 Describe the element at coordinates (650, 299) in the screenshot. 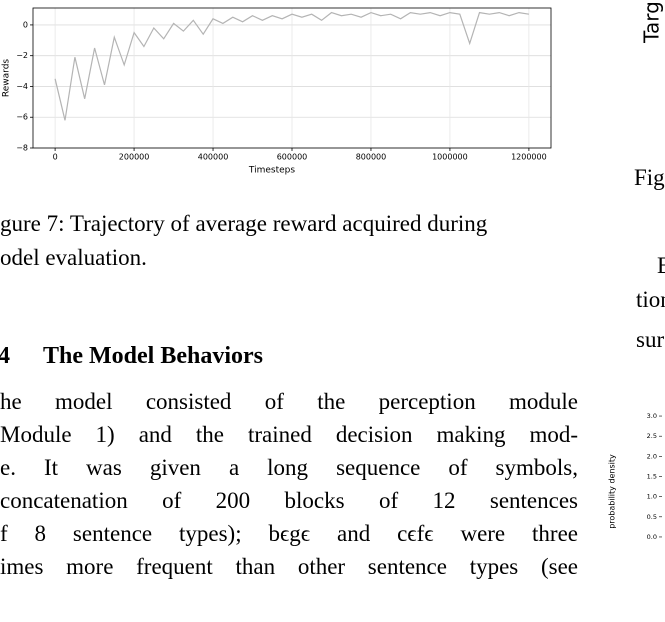

I see `text-fragment: tion` at that location.